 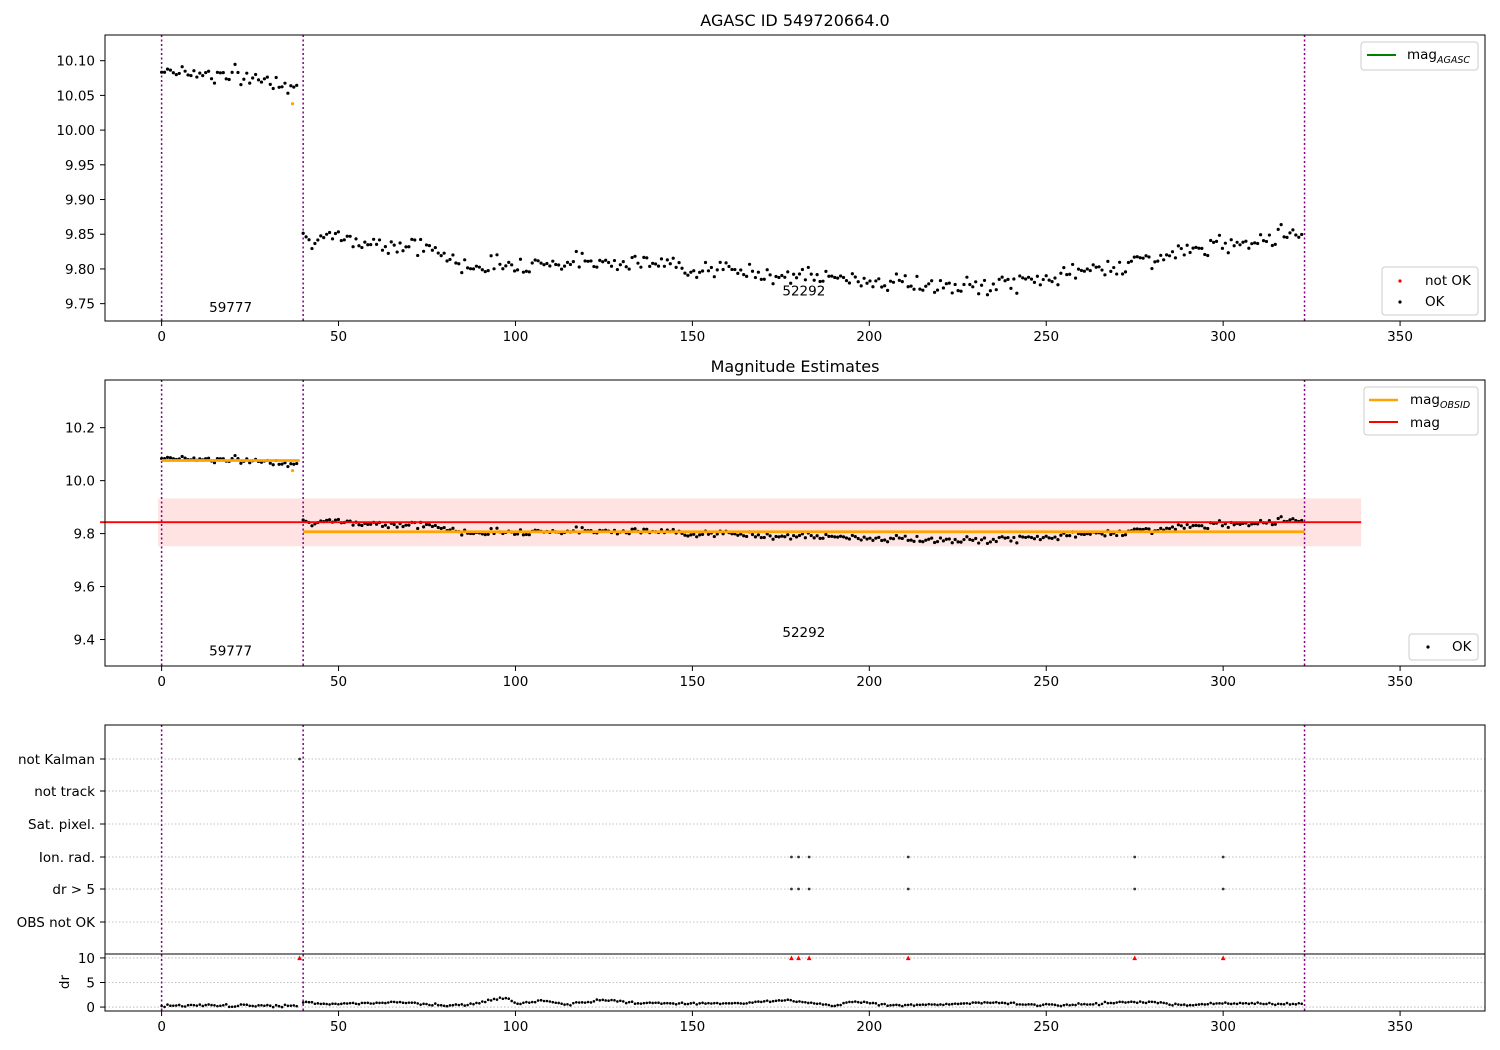 What do you see at coordinates (1400, 1027) in the screenshot?
I see `x-tick-label: 350` at bounding box center [1400, 1027].